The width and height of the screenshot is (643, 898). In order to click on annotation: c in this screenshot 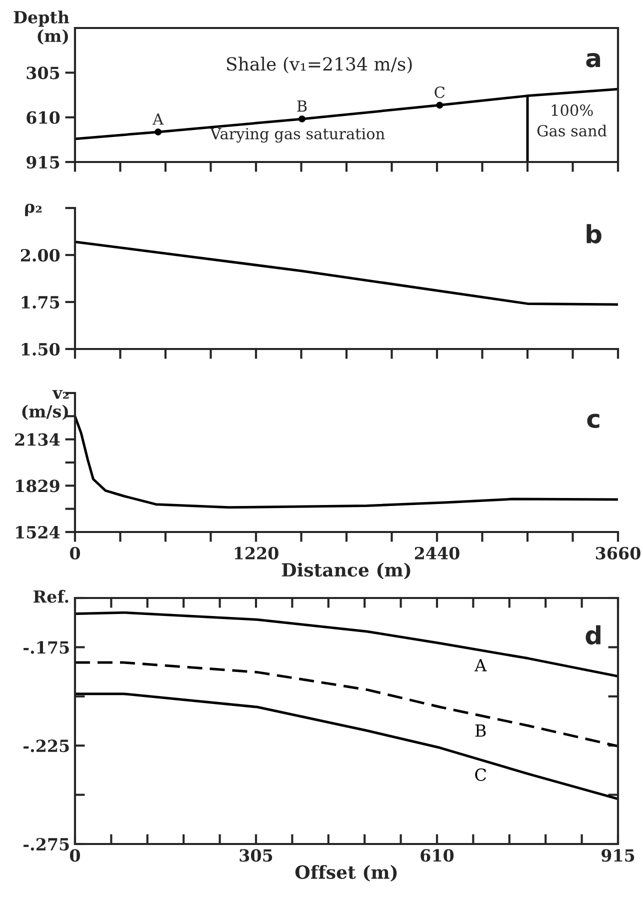, I will do `click(593, 421)`.